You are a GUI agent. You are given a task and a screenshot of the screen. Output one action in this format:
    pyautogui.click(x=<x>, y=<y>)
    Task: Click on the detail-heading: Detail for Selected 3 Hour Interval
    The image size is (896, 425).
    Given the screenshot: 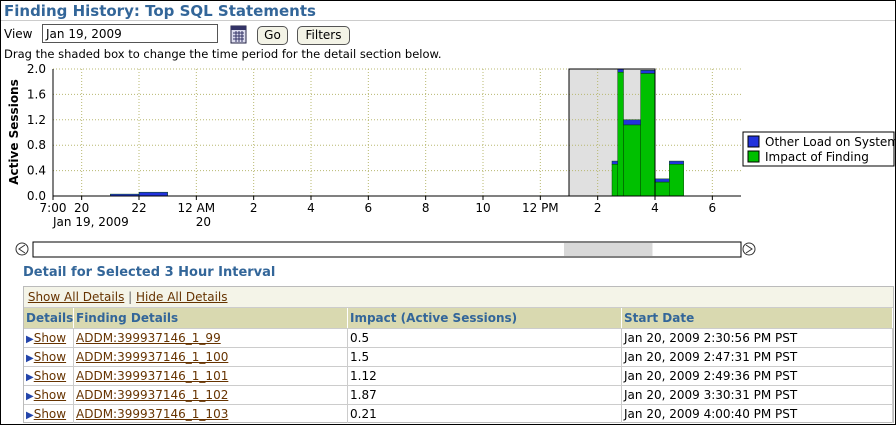 What is the action you would take?
    pyautogui.click(x=149, y=272)
    